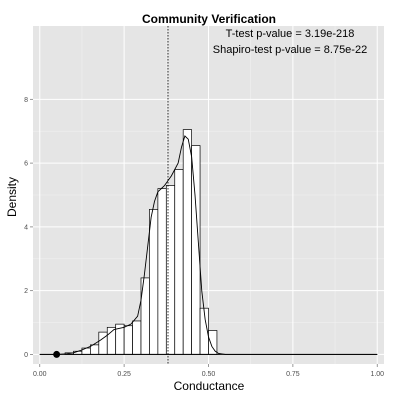  Describe the element at coordinates (57, 354) in the screenshot. I see `marker-point` at that location.